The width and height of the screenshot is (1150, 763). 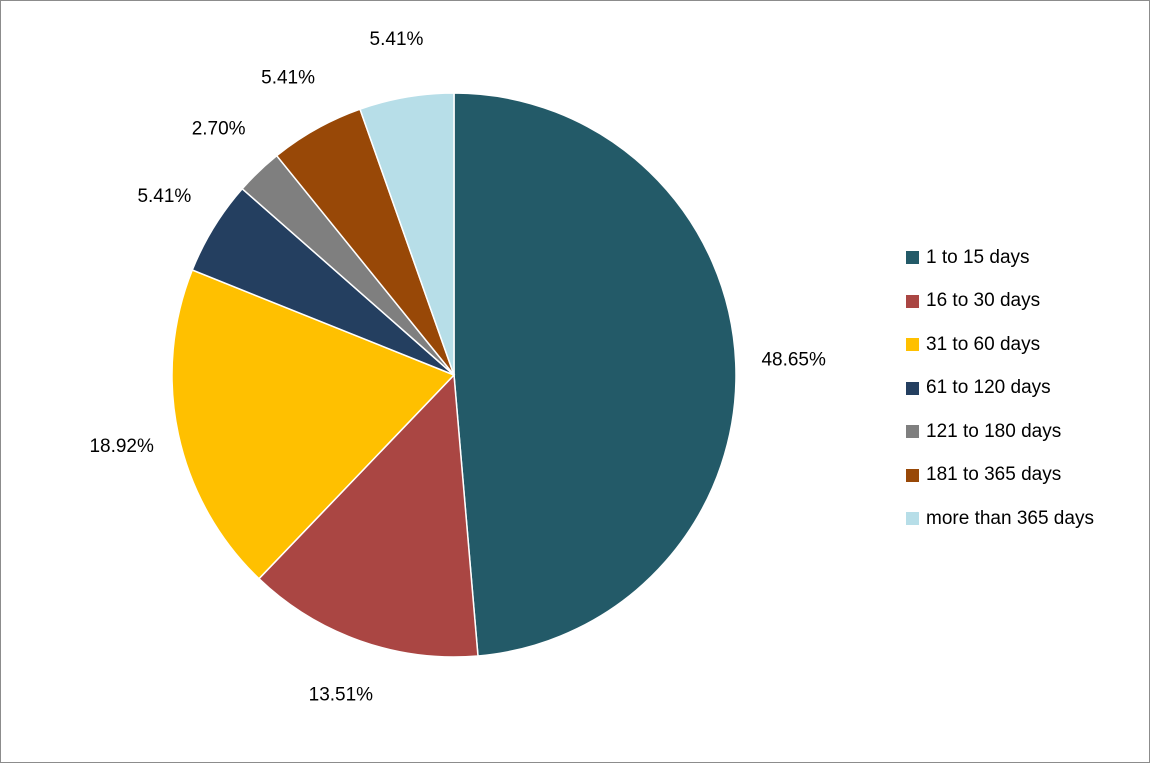 What do you see at coordinates (983, 344) in the screenshot?
I see `legend-label: 31 to 60 days` at bounding box center [983, 344].